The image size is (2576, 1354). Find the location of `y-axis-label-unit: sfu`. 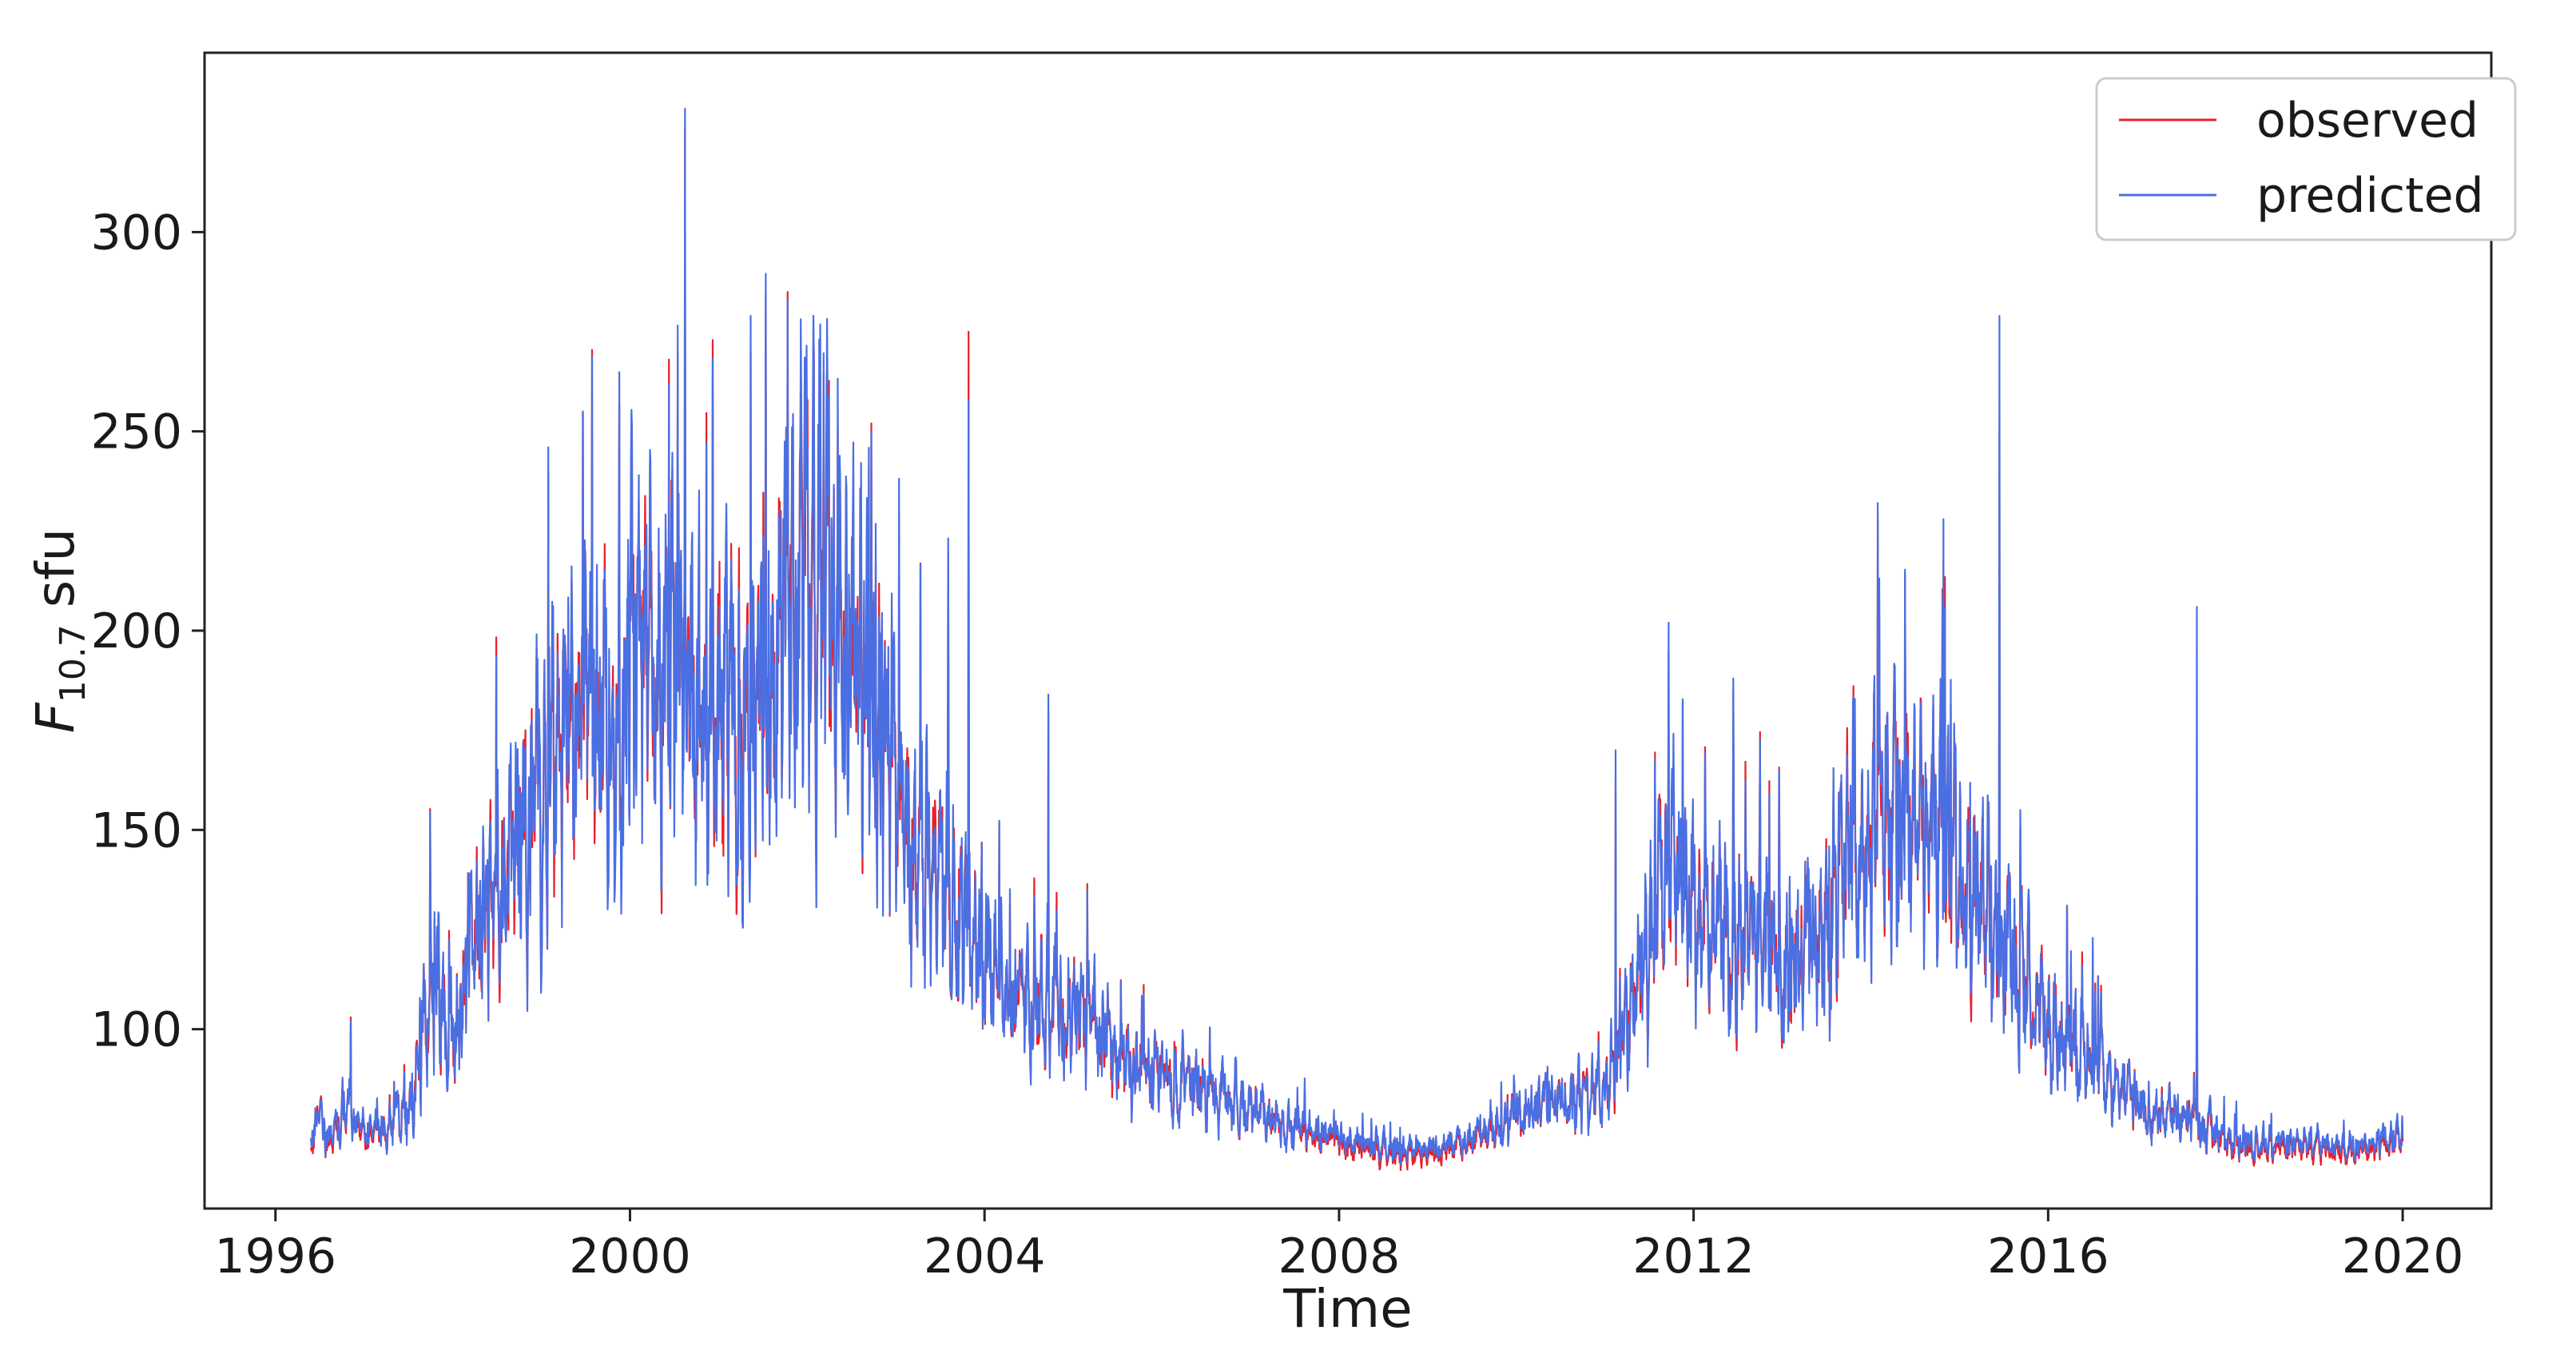

y-axis-label-unit: sfu is located at coordinates (55, 576).